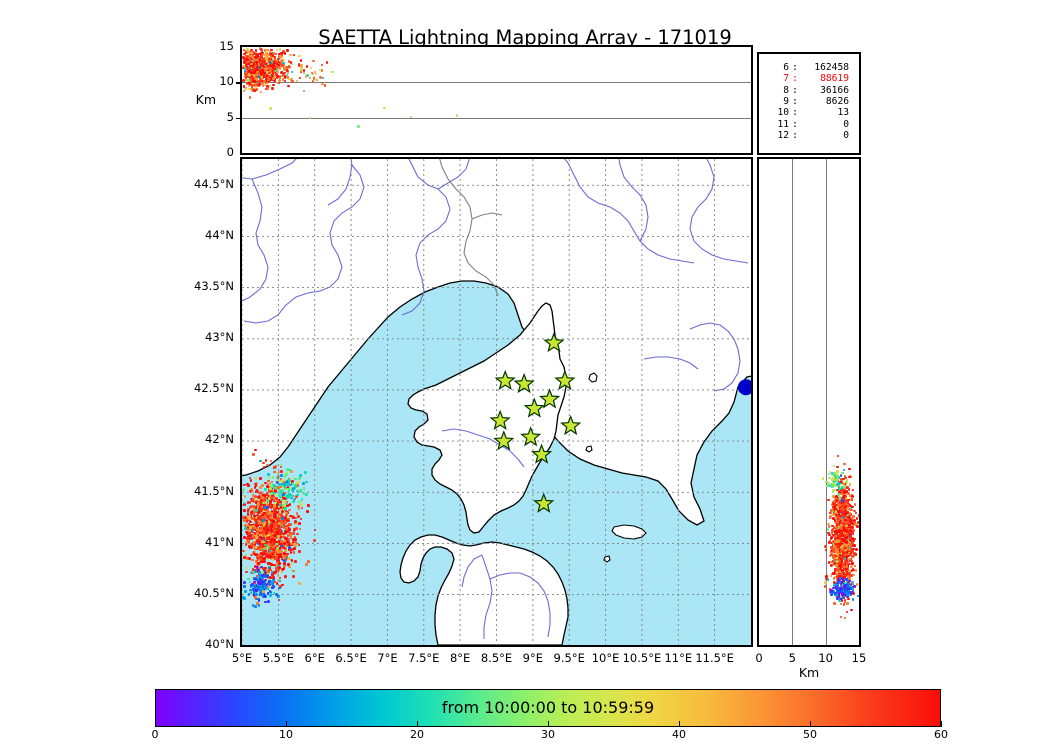 Image resolution: width=1050 pixels, height=750 pixels. What do you see at coordinates (846, 124) in the screenshot?
I see `legend-source-count: 0` at bounding box center [846, 124].